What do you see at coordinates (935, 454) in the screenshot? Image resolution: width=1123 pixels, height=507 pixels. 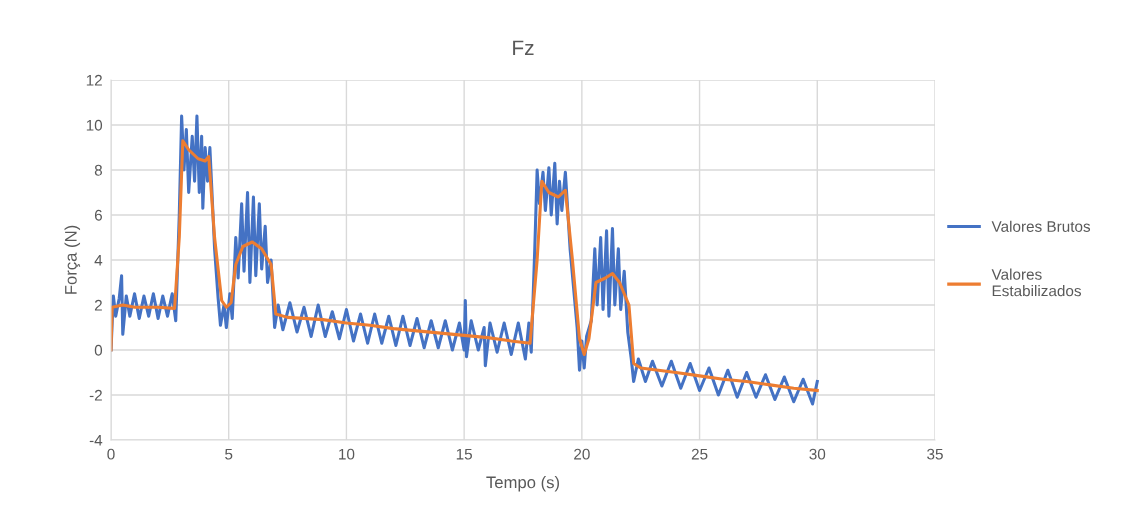 I see `x-tick-label: 35` at bounding box center [935, 454].